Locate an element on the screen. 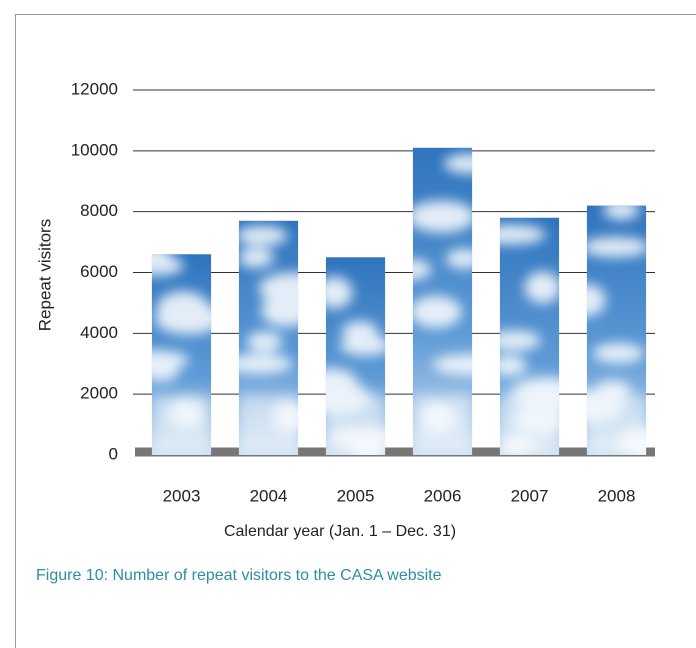 Image resolution: width=696 pixels, height=648 pixels. x-tick-label: 2006 is located at coordinates (443, 495).